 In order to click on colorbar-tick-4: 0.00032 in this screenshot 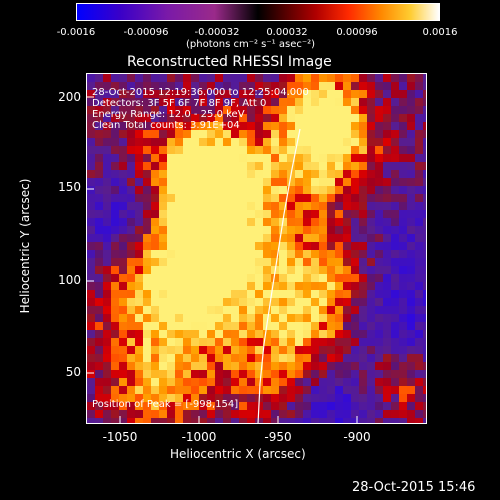, I will do `click(287, 32)`.